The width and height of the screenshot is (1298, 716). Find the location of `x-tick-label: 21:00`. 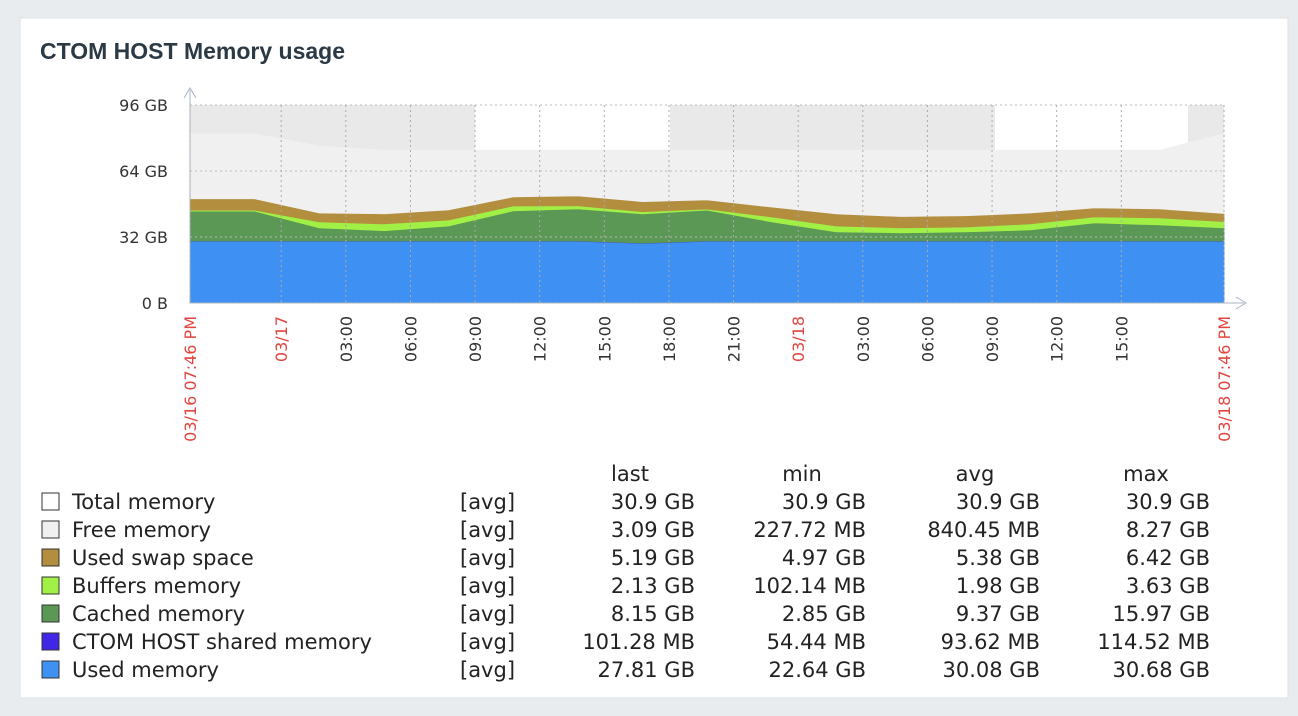

x-tick-label: 21:00 is located at coordinates (734, 339).